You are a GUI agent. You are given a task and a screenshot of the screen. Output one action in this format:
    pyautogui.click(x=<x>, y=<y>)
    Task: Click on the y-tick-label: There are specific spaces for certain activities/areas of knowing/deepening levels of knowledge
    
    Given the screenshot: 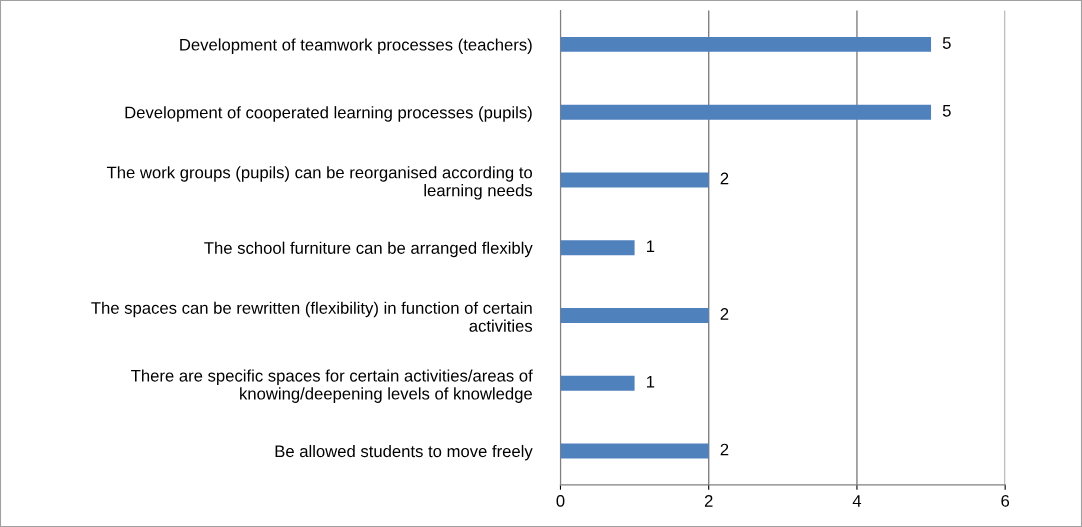 What is the action you would take?
    pyautogui.click(x=332, y=386)
    